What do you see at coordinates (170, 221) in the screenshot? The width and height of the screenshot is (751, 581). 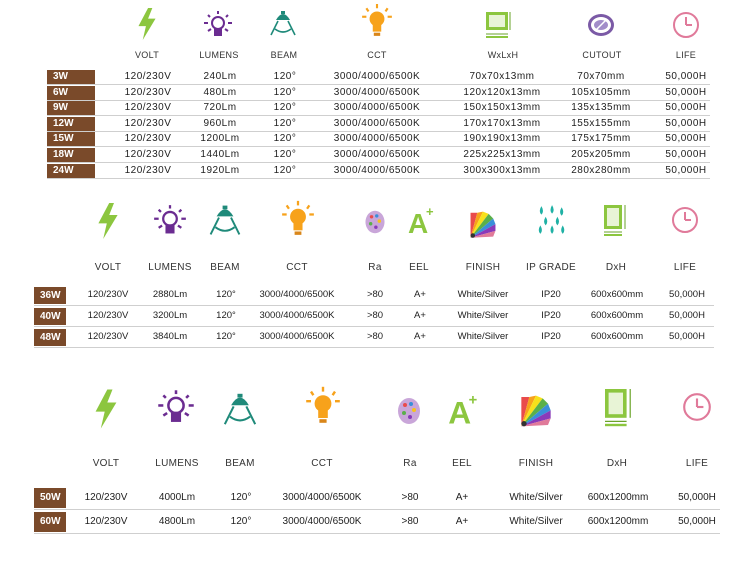 I see `lumens-icon` at bounding box center [170, 221].